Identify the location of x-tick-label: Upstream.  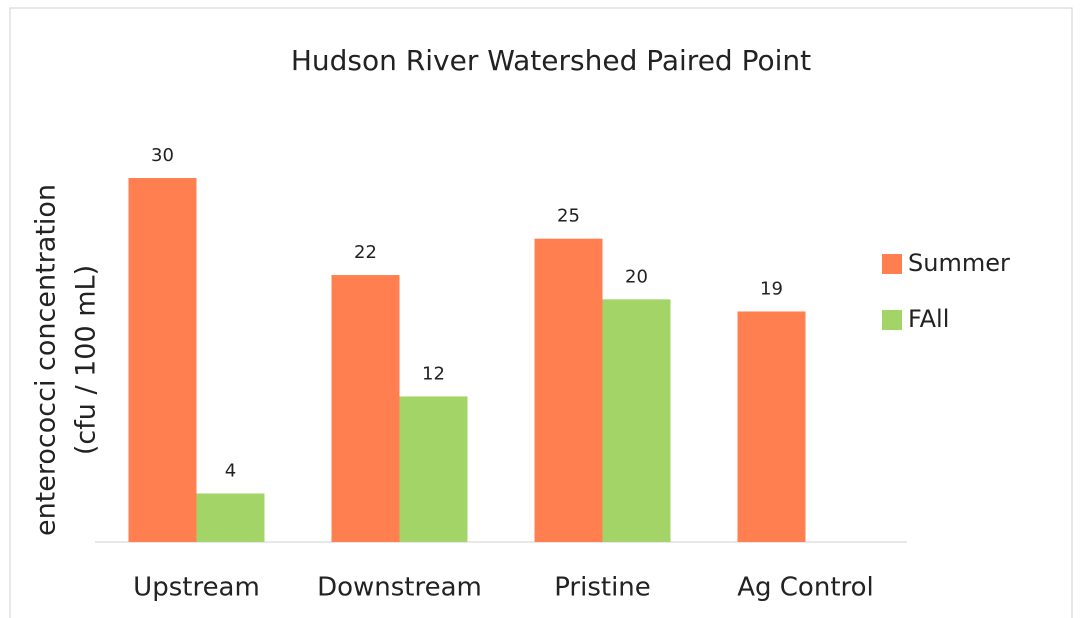
(196, 588).